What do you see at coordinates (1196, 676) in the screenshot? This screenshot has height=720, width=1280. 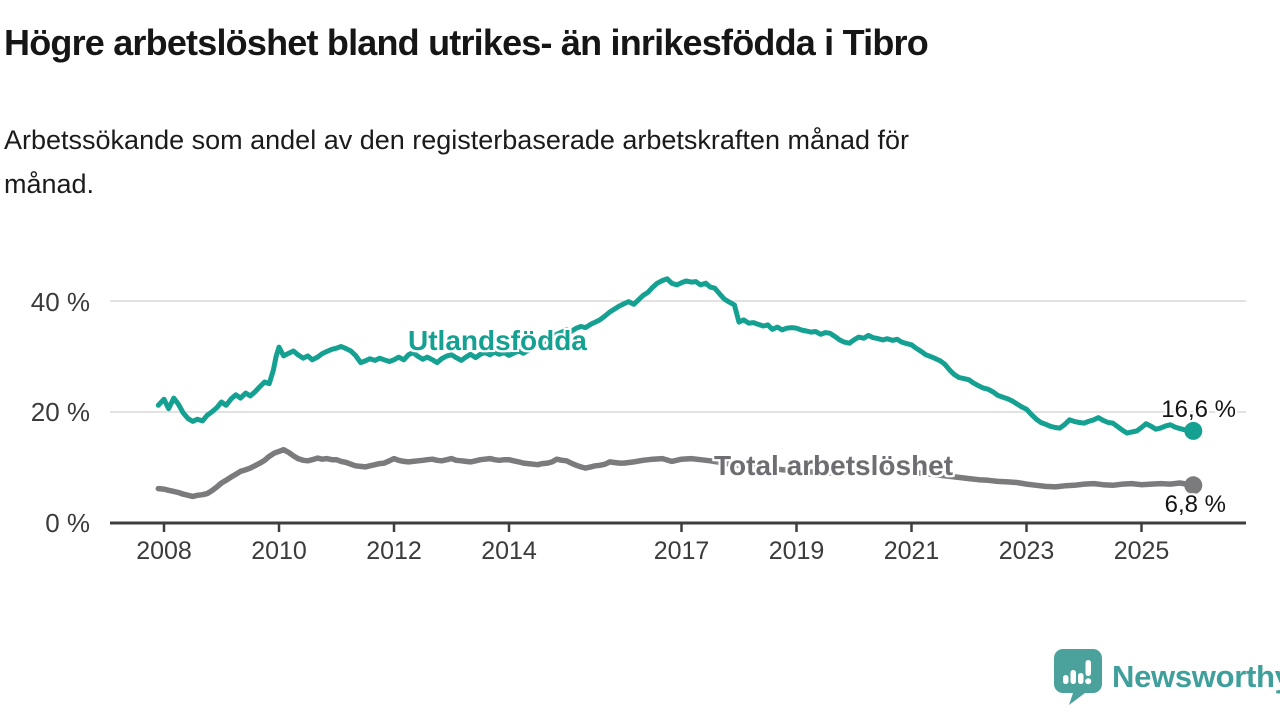 I see `brand-wordmark: Newsworthy` at bounding box center [1196, 676].